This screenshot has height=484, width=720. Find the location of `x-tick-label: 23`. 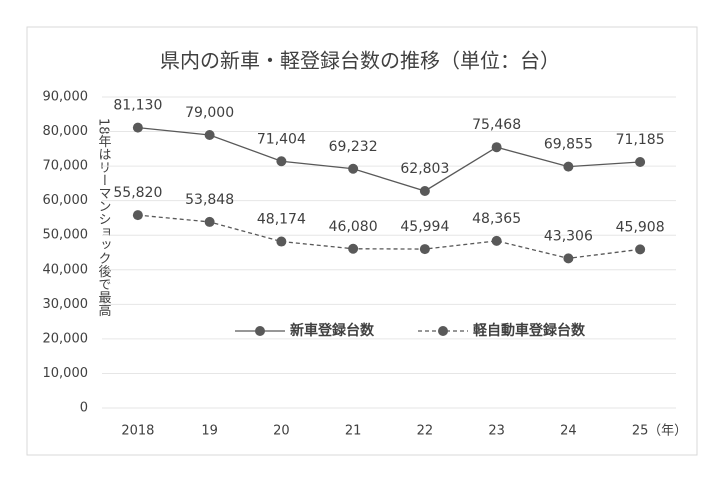

x-tick-label: 23 is located at coordinates (496, 431).